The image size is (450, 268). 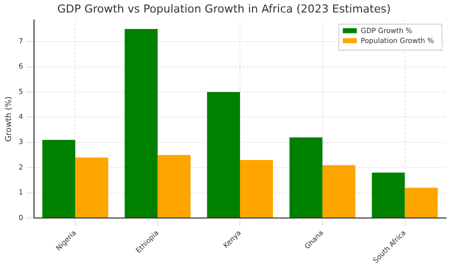 I want to click on chart-title: GDP Growth vs Population Growth in Africa (2023 Estimates), so click(x=224, y=9).